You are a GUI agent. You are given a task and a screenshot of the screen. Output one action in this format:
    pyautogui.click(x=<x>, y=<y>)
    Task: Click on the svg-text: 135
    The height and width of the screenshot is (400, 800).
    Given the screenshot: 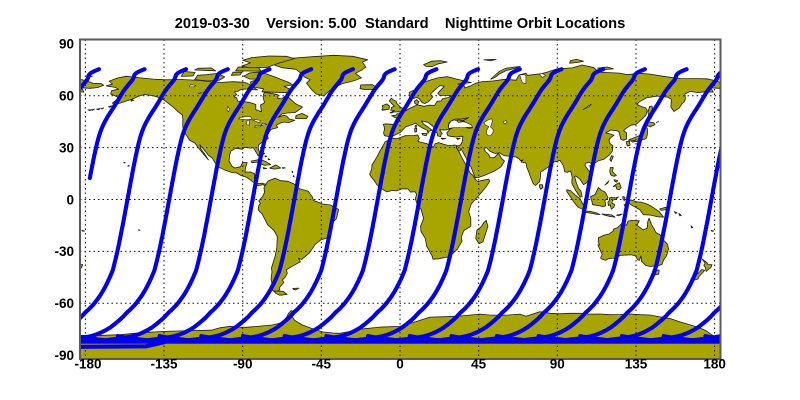 What is the action you would take?
    pyautogui.click(x=636, y=363)
    